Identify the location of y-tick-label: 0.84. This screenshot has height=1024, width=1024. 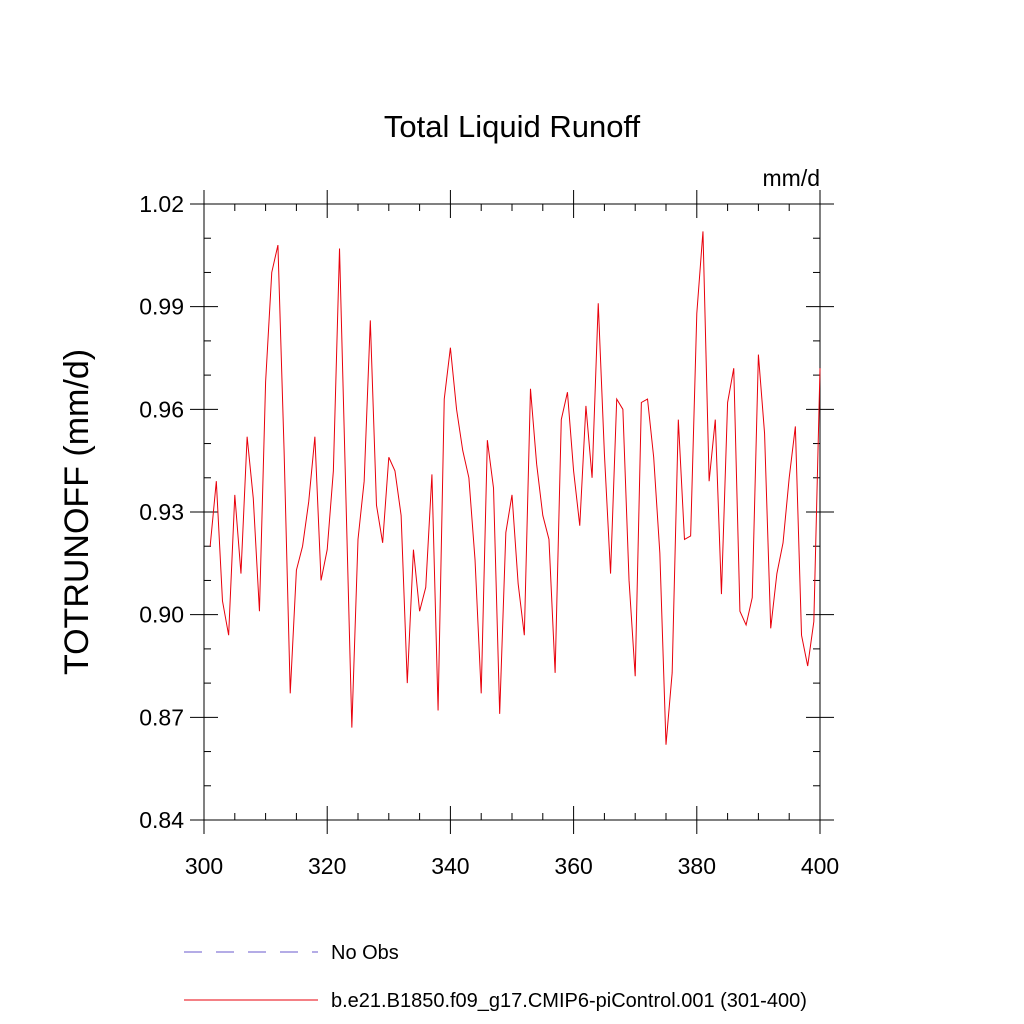
(161, 820).